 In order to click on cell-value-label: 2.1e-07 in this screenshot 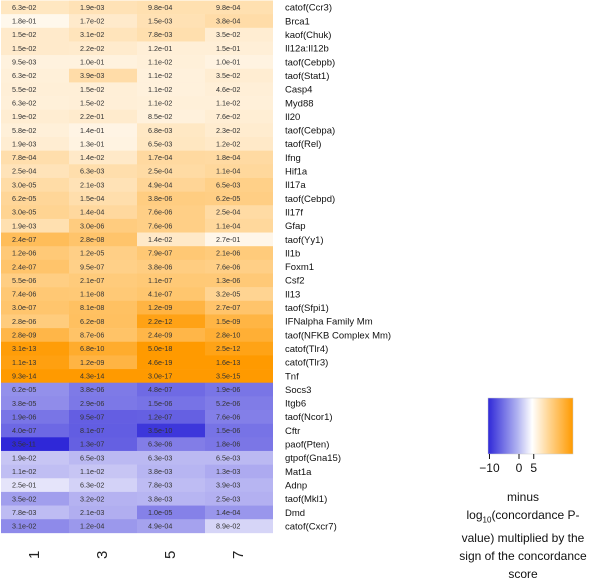, I will do `click(92, 280)`.